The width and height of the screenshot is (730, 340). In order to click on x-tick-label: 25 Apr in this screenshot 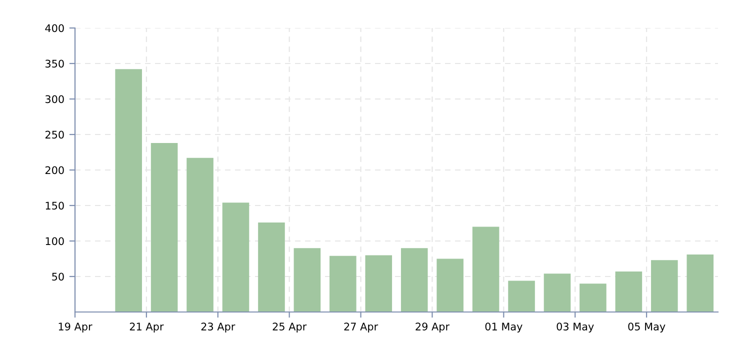, I will do `click(289, 327)`.